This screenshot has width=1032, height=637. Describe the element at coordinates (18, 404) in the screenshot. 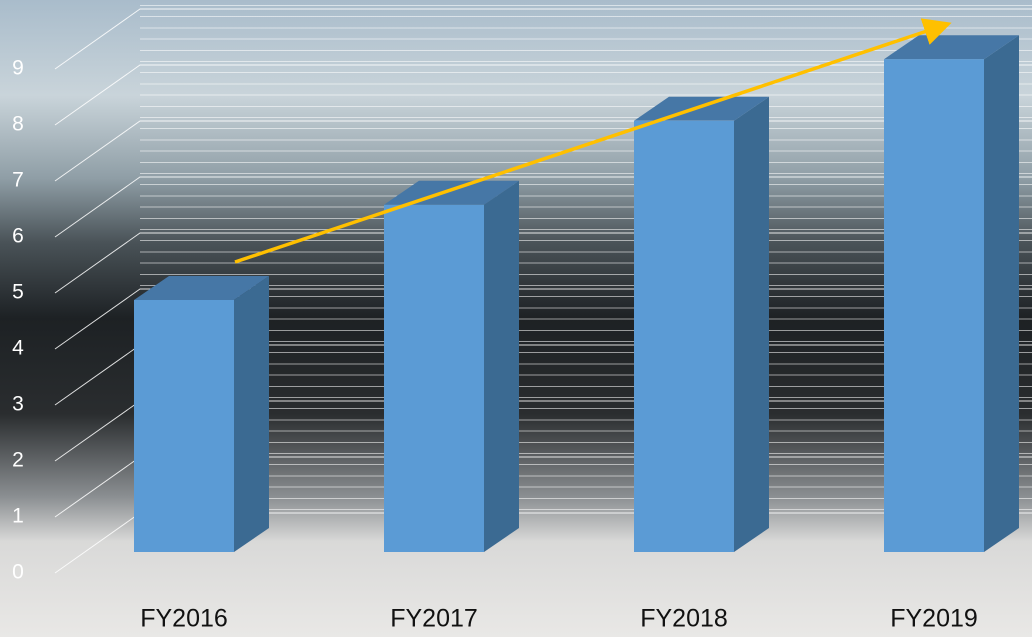

I see `y-tick-label: 3` at that location.